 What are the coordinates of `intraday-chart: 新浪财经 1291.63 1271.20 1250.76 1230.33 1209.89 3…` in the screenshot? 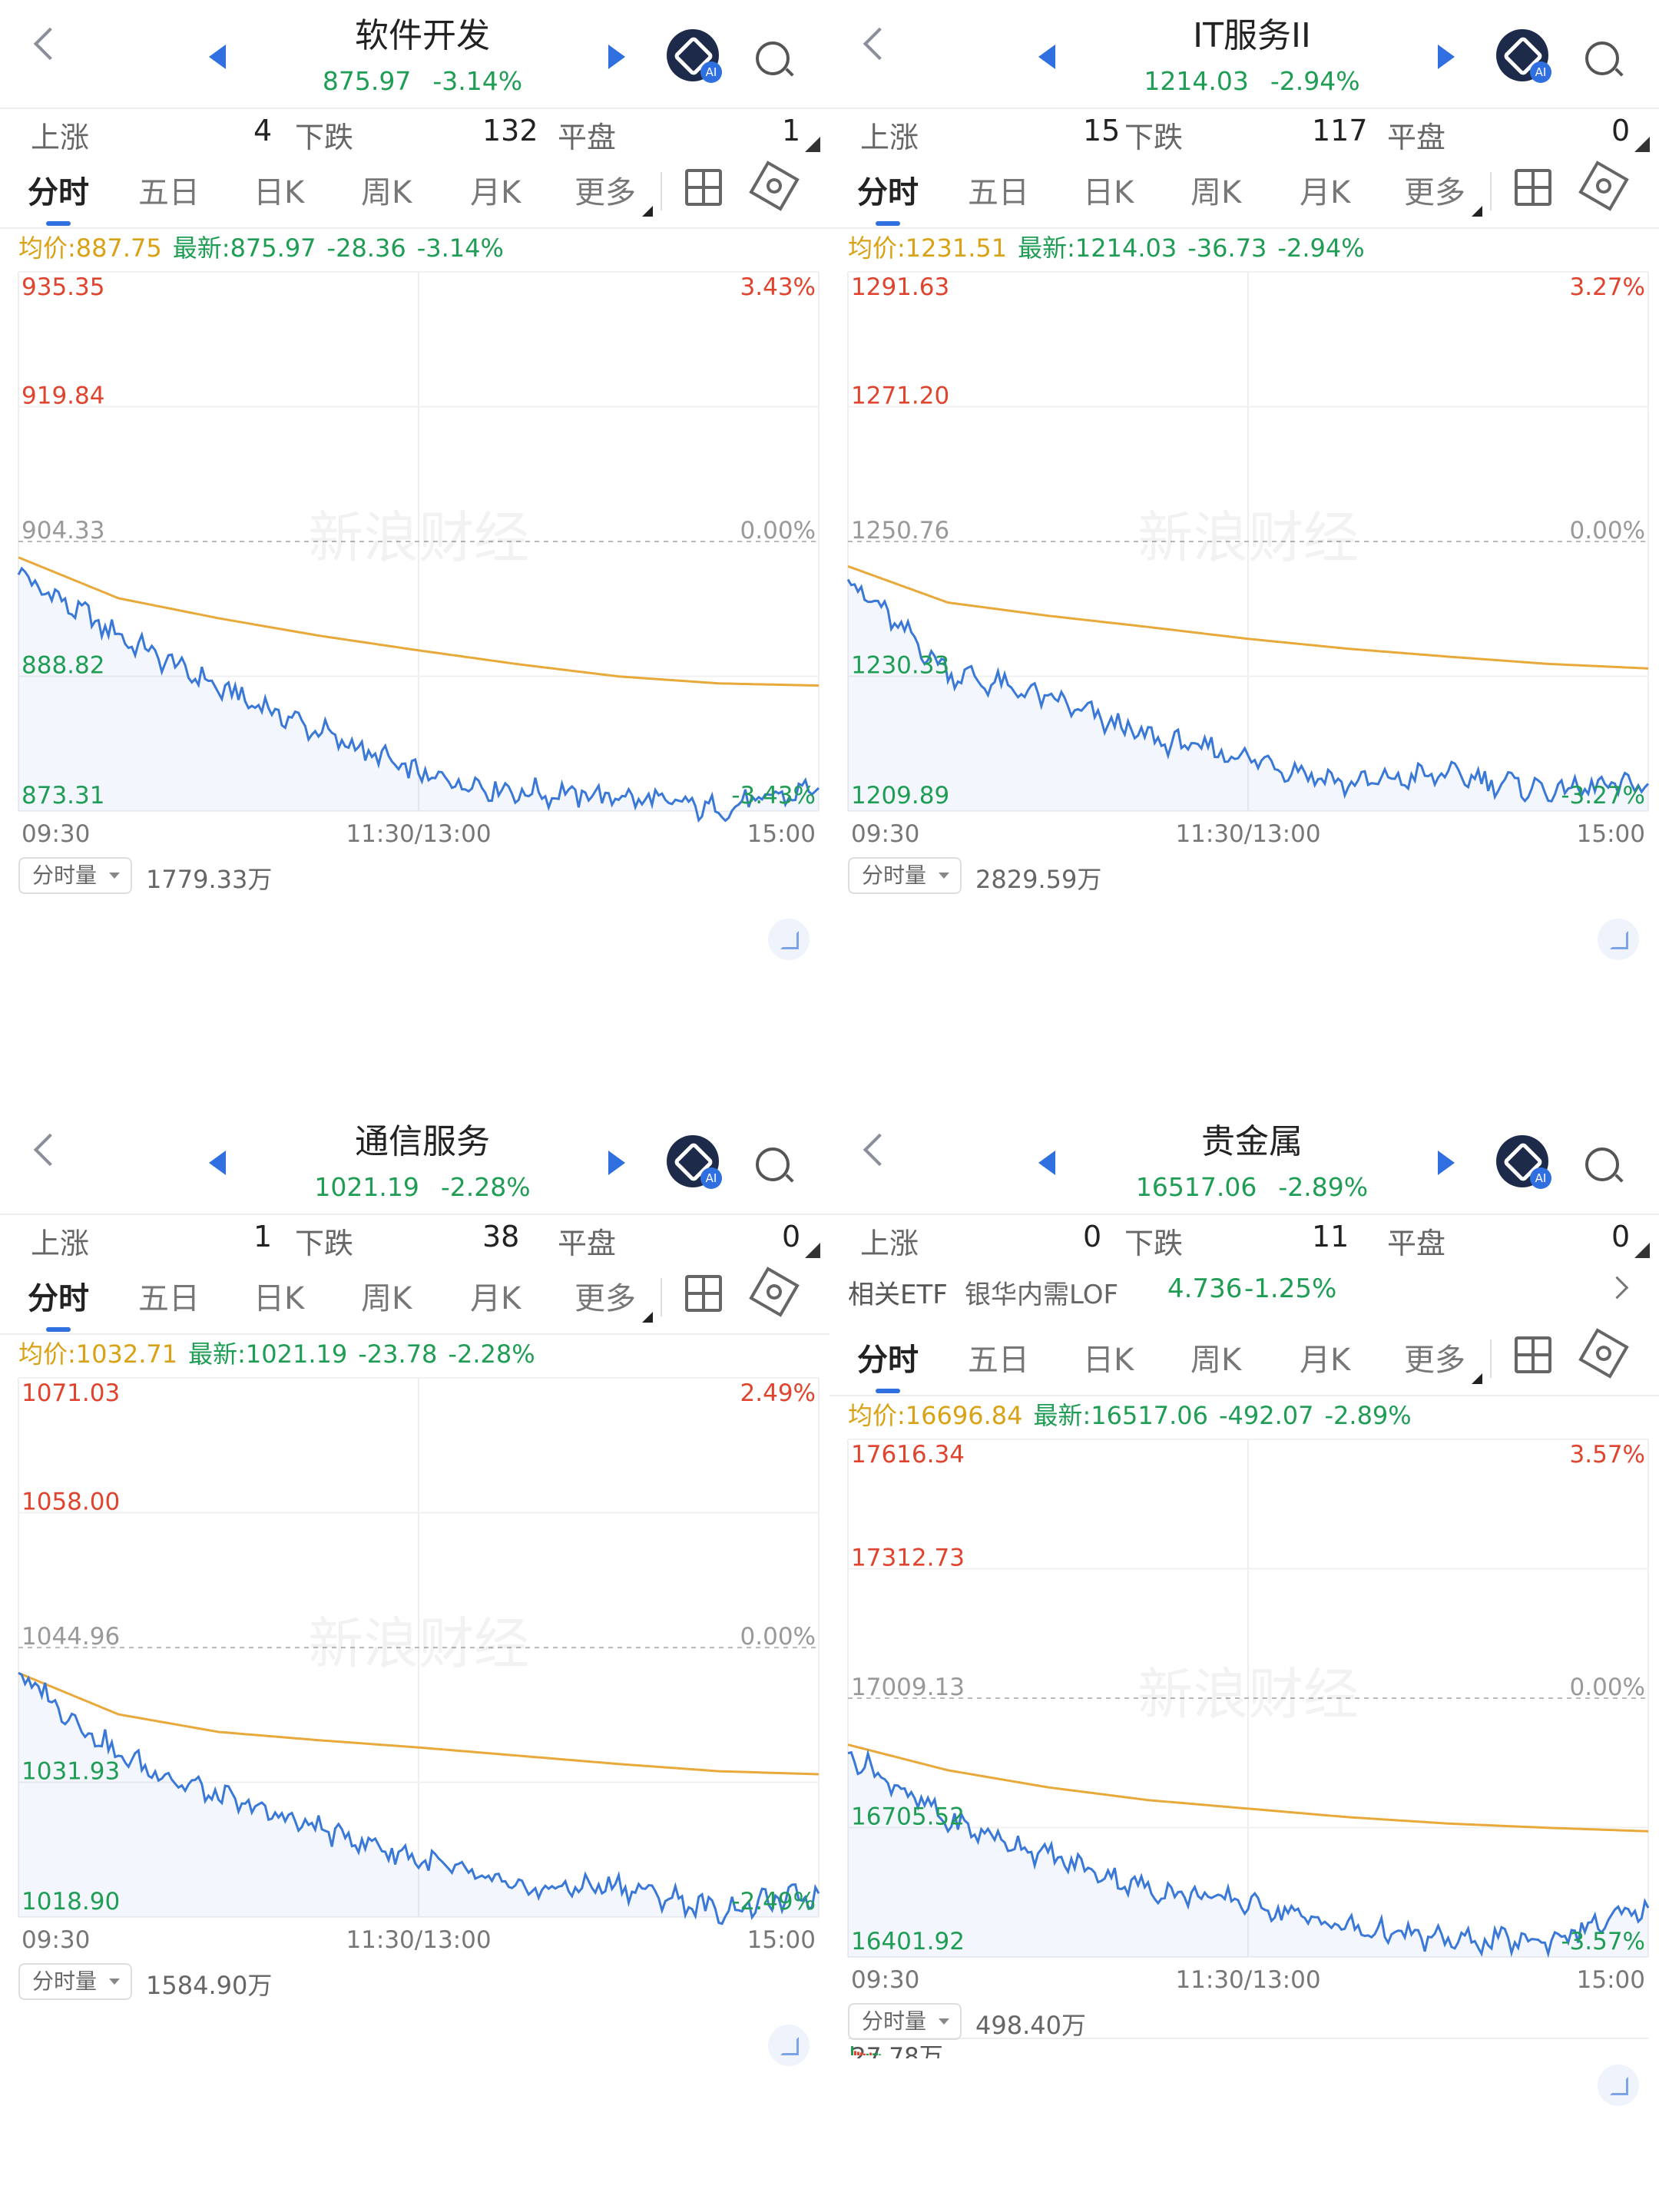 It's located at (1245, 576).